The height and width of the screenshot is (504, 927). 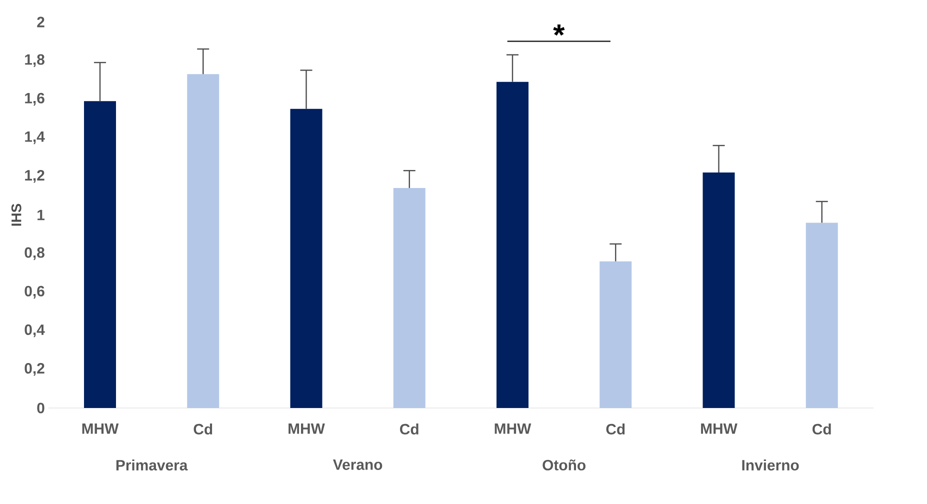 What do you see at coordinates (34, 369) in the screenshot?
I see `y-tick-label: 0,2` at bounding box center [34, 369].